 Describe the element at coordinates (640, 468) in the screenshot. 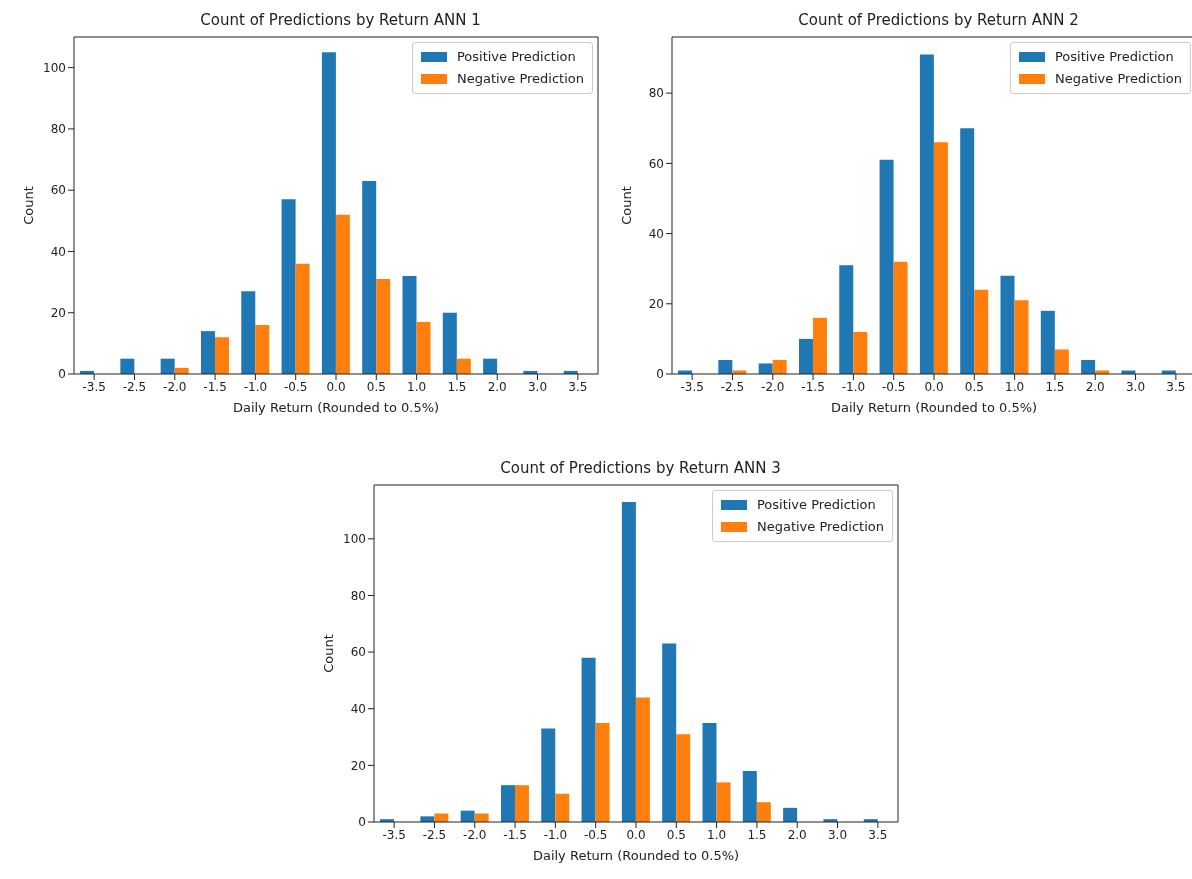

I see `chart-title: Count of Predictions by Return ANN 3` at that location.